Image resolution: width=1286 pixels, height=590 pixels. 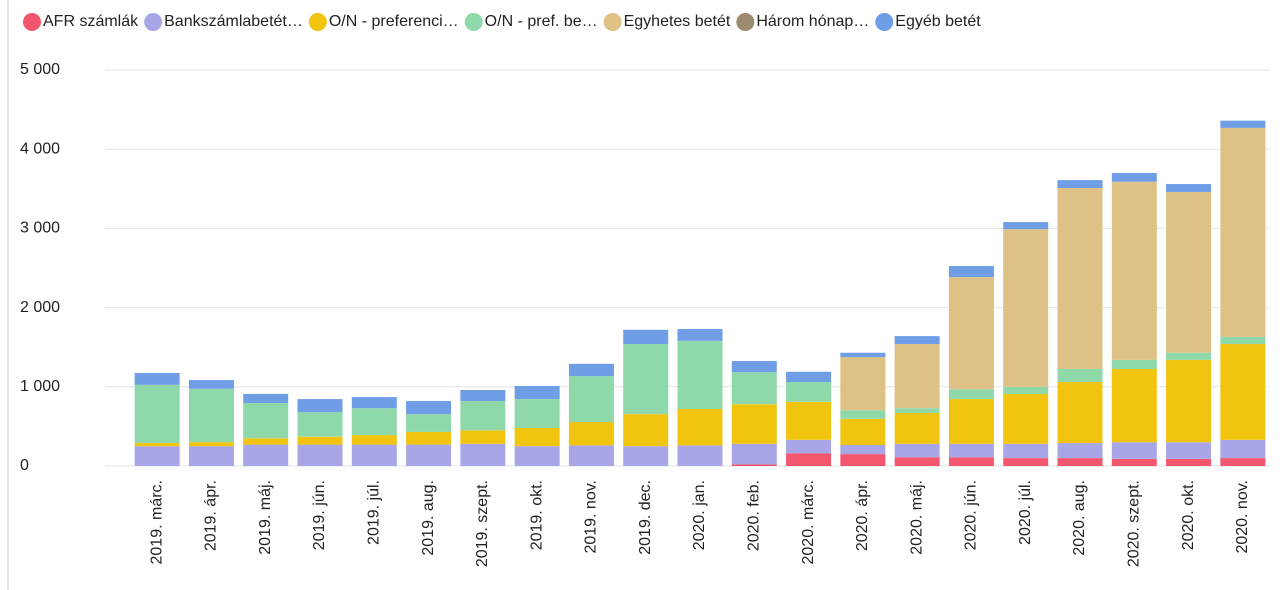 I want to click on legend-label: Egyéb betét, so click(x=938, y=21).